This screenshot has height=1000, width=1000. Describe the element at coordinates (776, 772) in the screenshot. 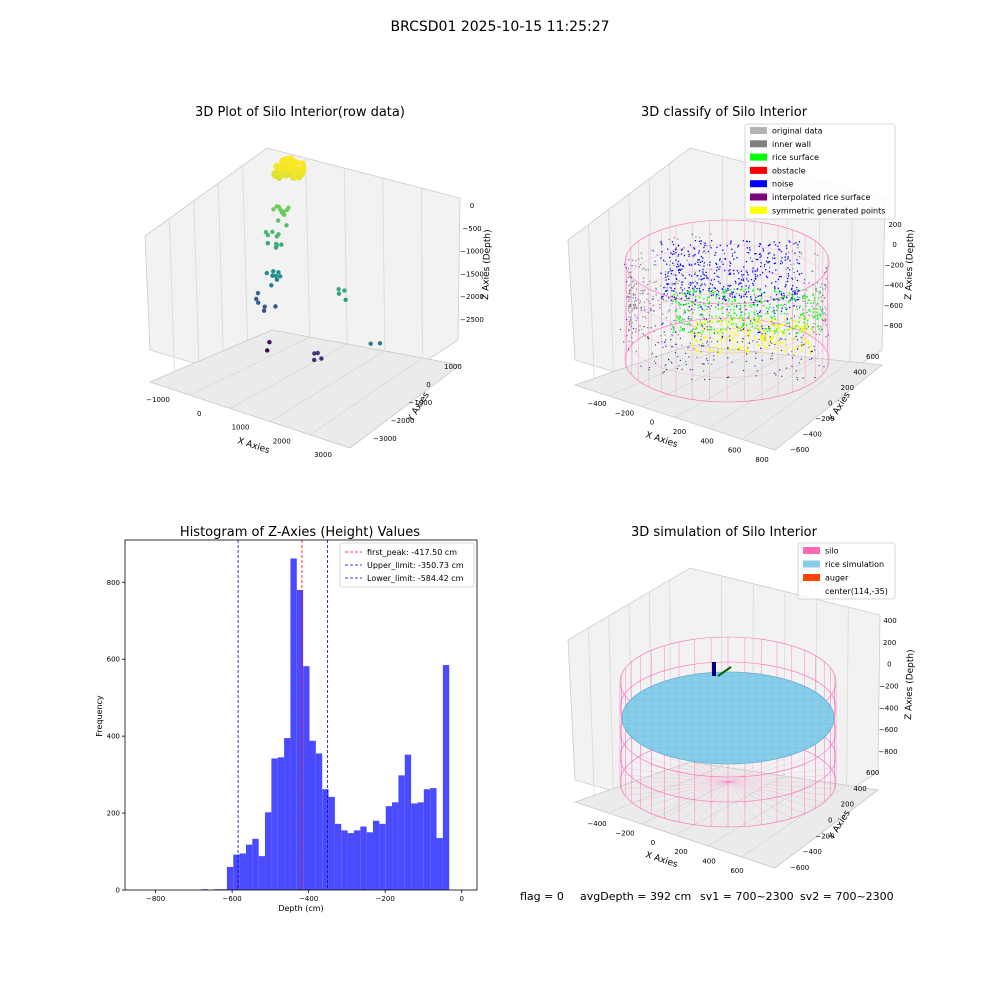

I see `silo-spoke` at that location.